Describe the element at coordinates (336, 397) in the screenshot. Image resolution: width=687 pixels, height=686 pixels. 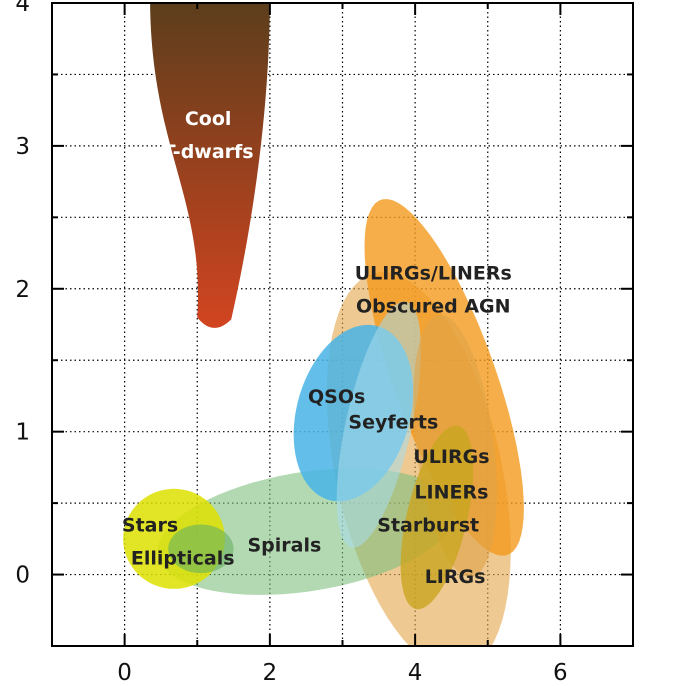
I see `qsos-label: QSOs` at that location.